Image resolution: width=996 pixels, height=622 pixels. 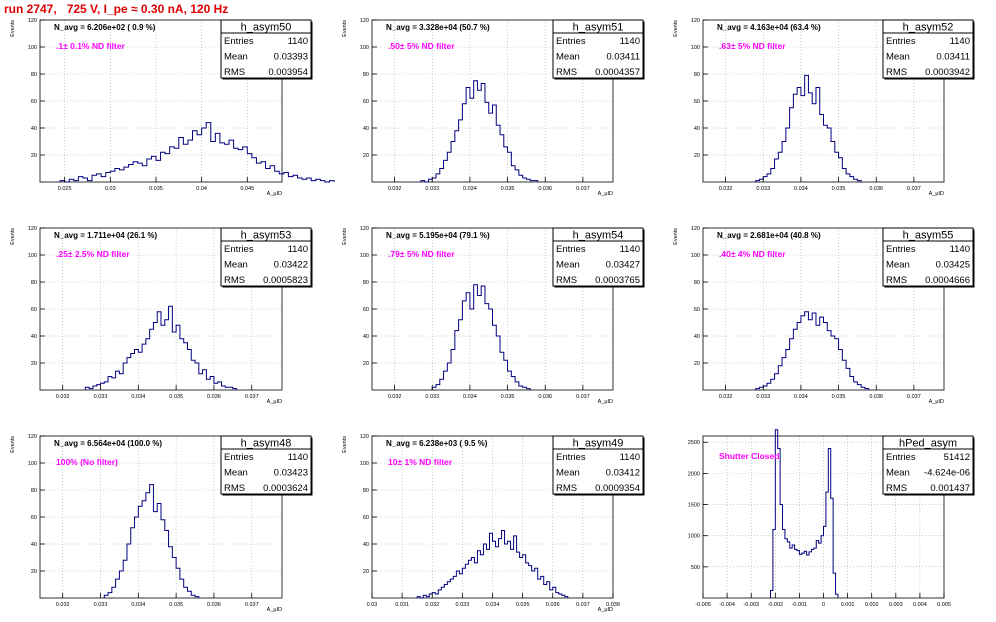 What do you see at coordinates (291, 265) in the screenshot?
I see `stat-value: 0.03422` at bounding box center [291, 265].